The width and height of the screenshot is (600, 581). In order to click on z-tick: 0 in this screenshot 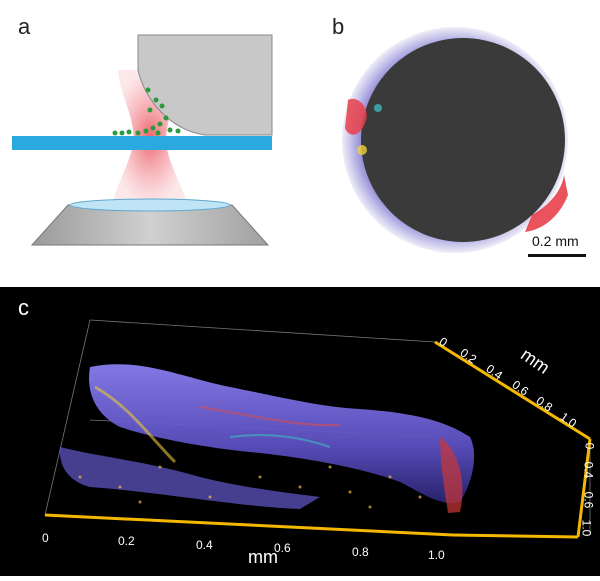, I will do `click(589, 446)`.